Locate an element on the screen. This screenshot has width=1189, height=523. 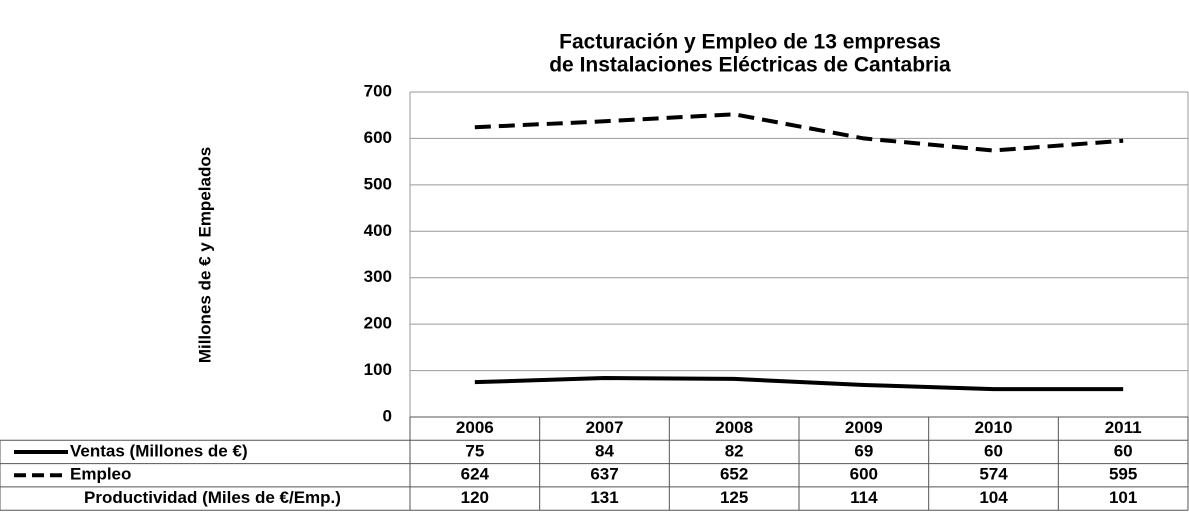
table-value: 84 is located at coordinates (604, 450).